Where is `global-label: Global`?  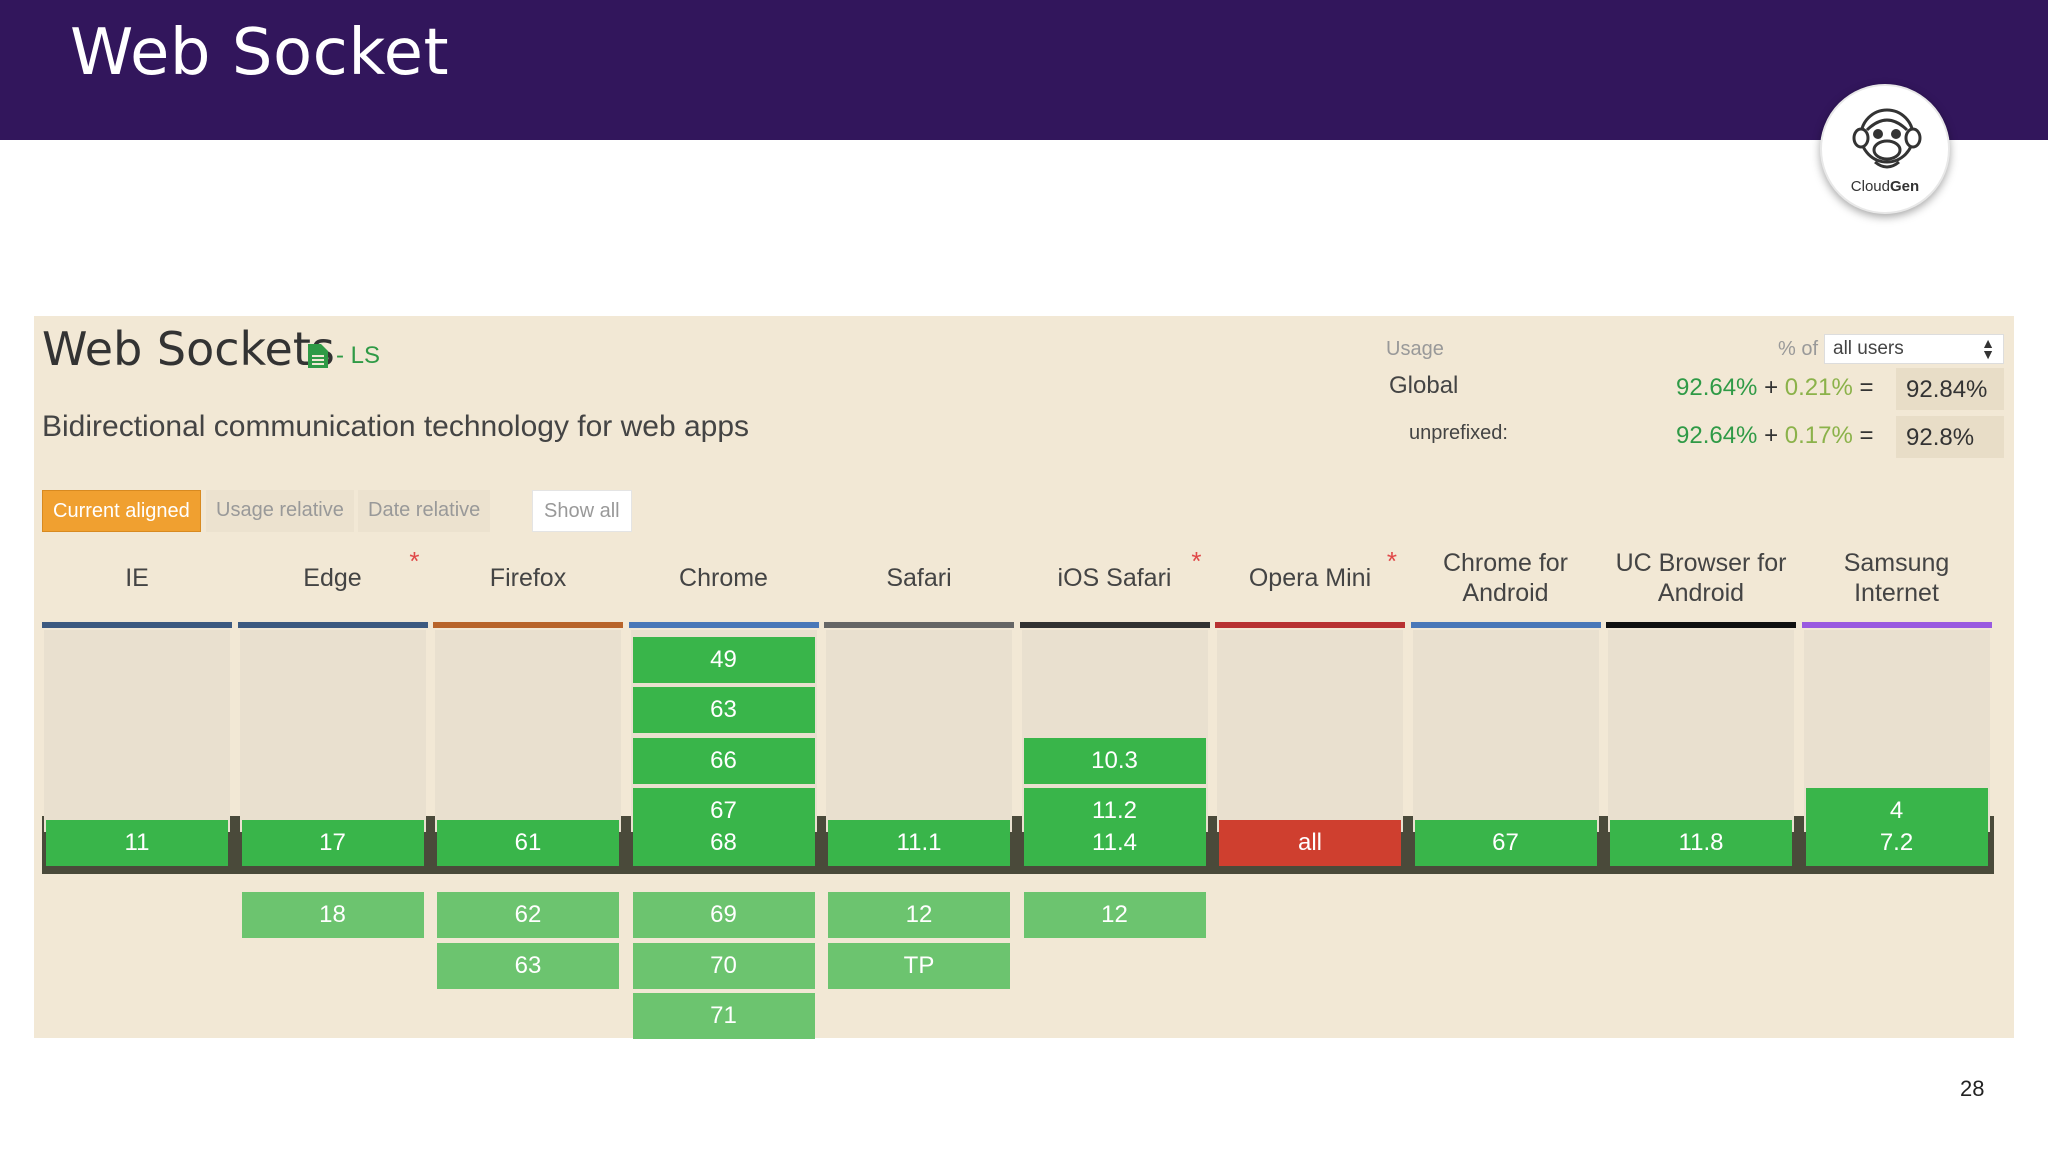 global-label: Global is located at coordinates (1424, 385).